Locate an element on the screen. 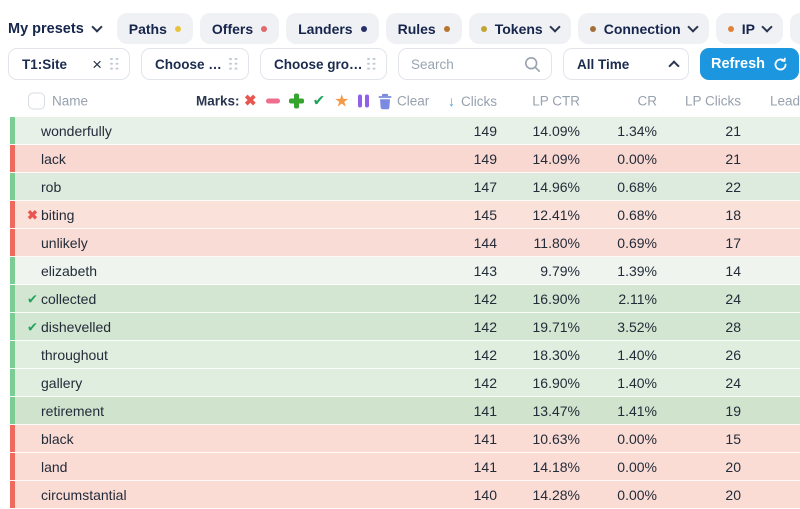 This screenshot has width=800, height=509. row-name: biting is located at coordinates (58, 214).